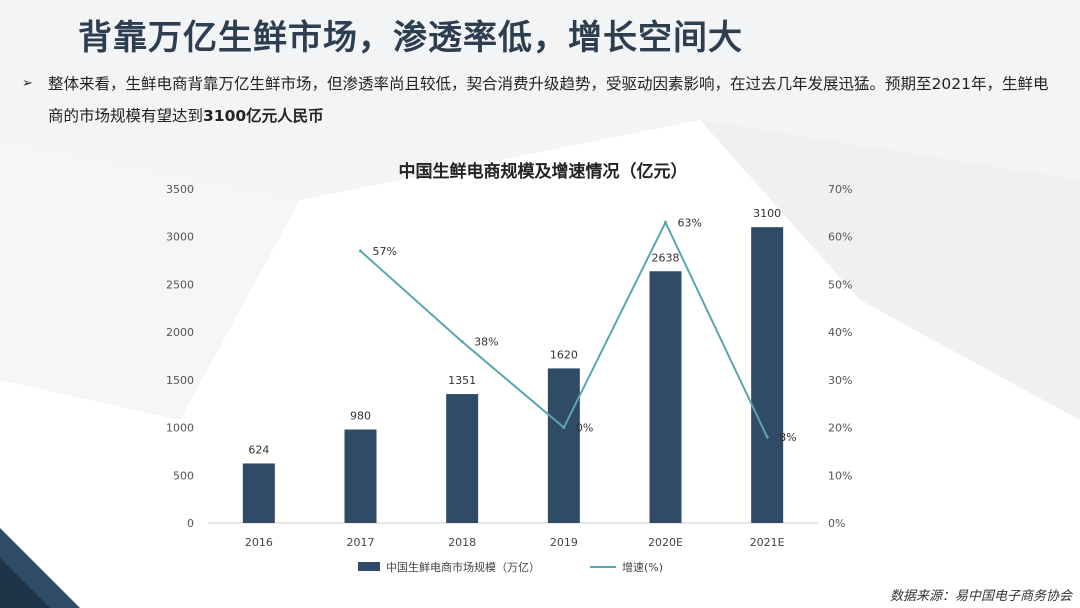  What do you see at coordinates (258, 449) in the screenshot?
I see `bar-value-label: 624` at bounding box center [258, 449].